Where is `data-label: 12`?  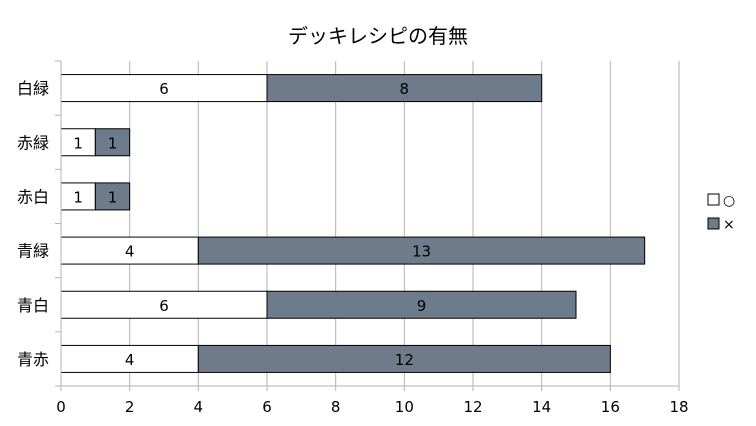 data-label: 12 is located at coordinates (404, 360).